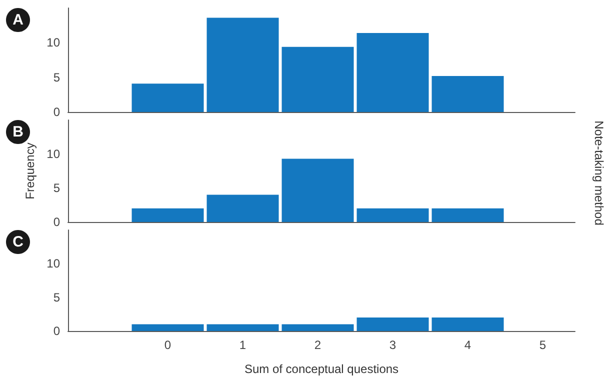 The width and height of the screenshot is (615, 380). I want to click on x-tick-label: 2, so click(318, 345).